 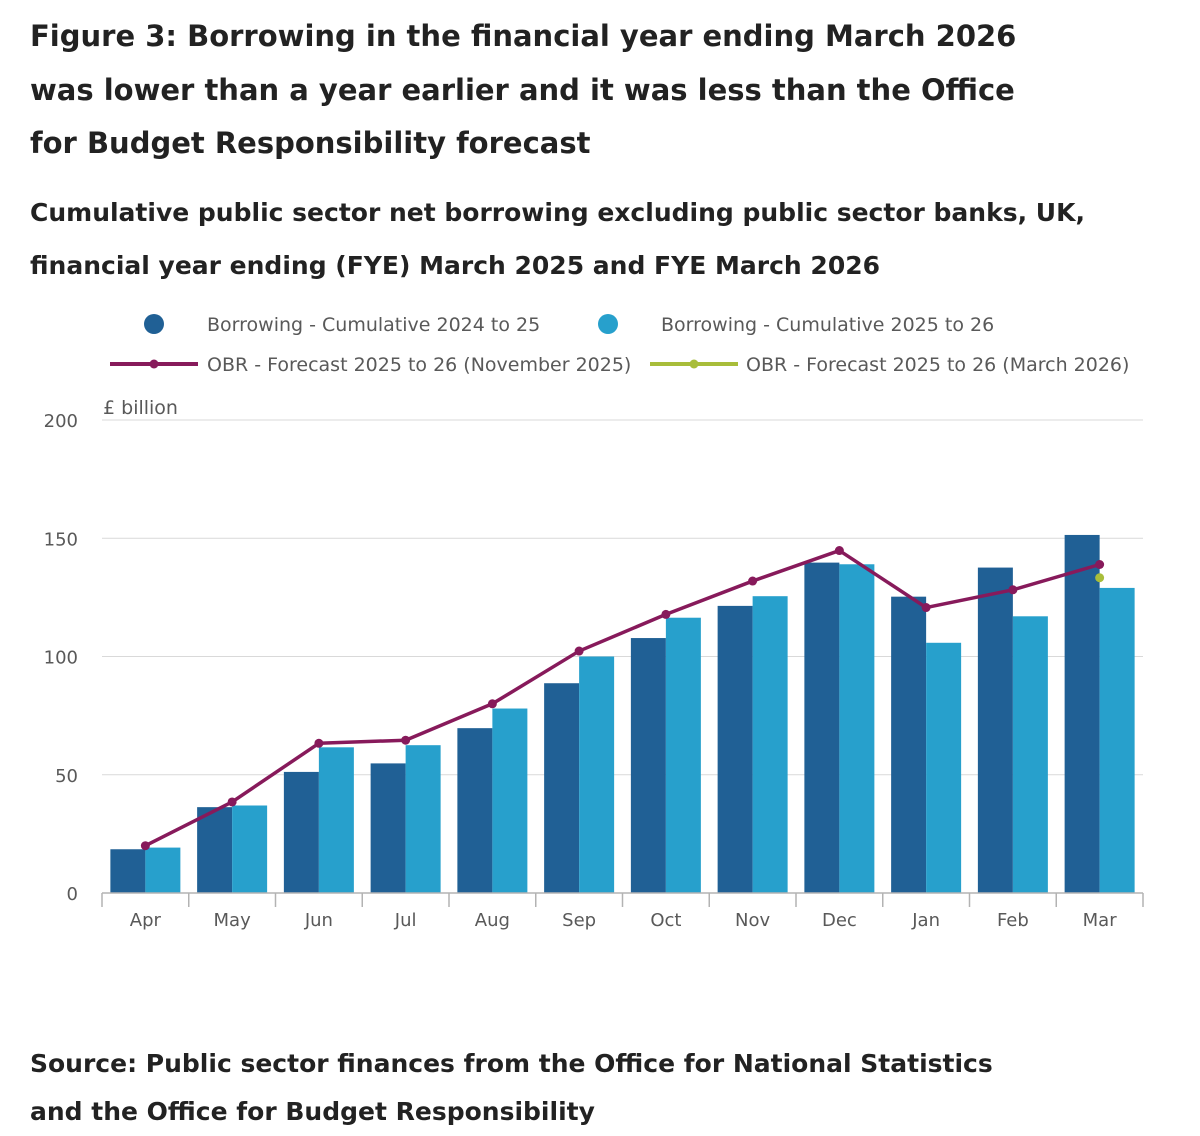 What do you see at coordinates (318, 920) in the screenshot?
I see `x-tick-label: Jun` at bounding box center [318, 920].